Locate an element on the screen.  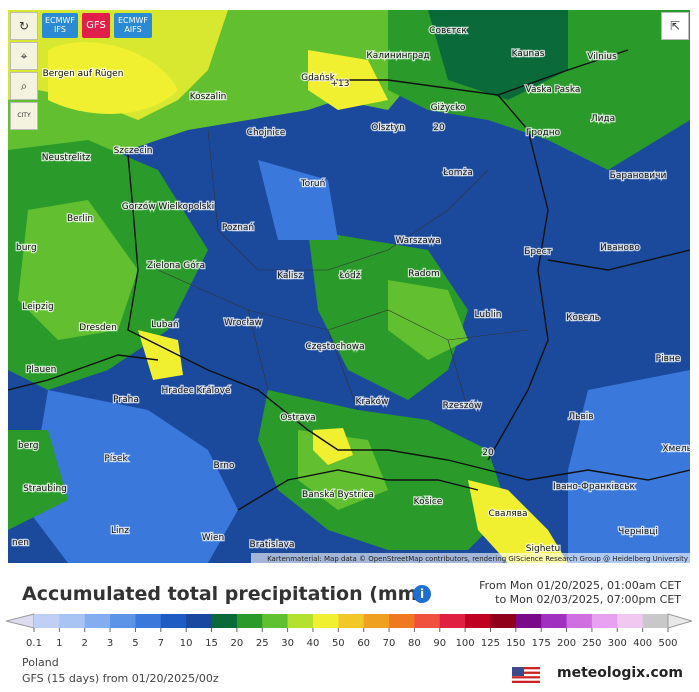
model-button: ECMWF IFS is located at coordinates (60, 25).